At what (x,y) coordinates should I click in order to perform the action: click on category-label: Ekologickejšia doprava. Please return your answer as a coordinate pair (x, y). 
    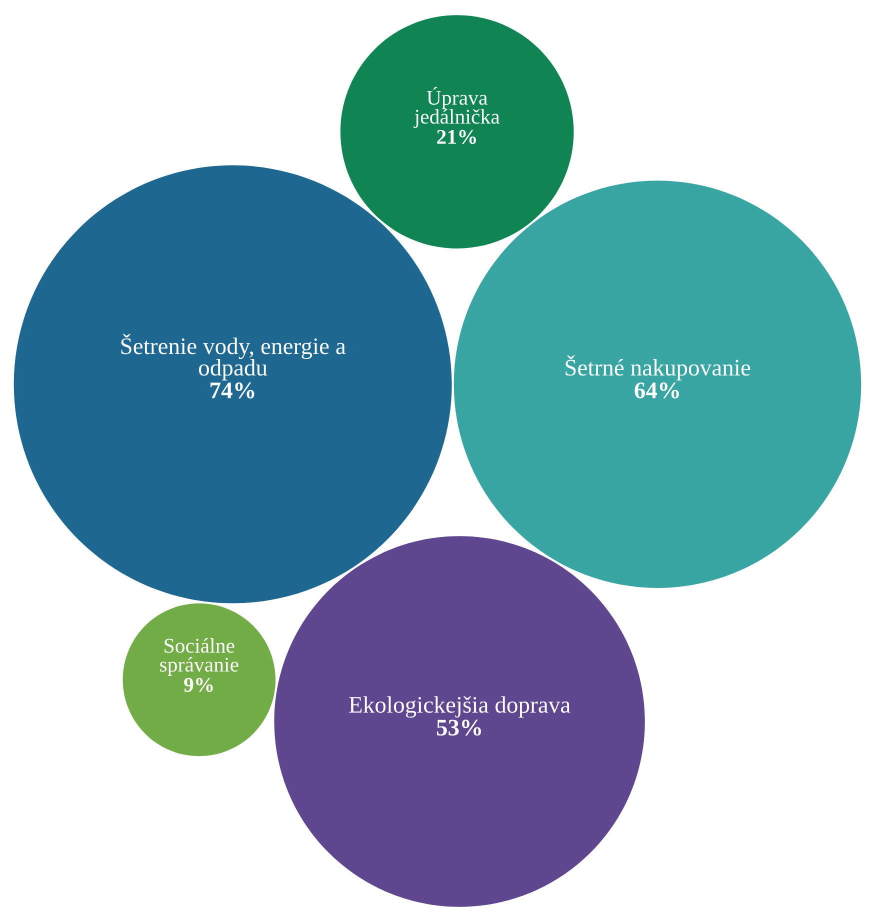
    Looking at the image, I should click on (459, 707).